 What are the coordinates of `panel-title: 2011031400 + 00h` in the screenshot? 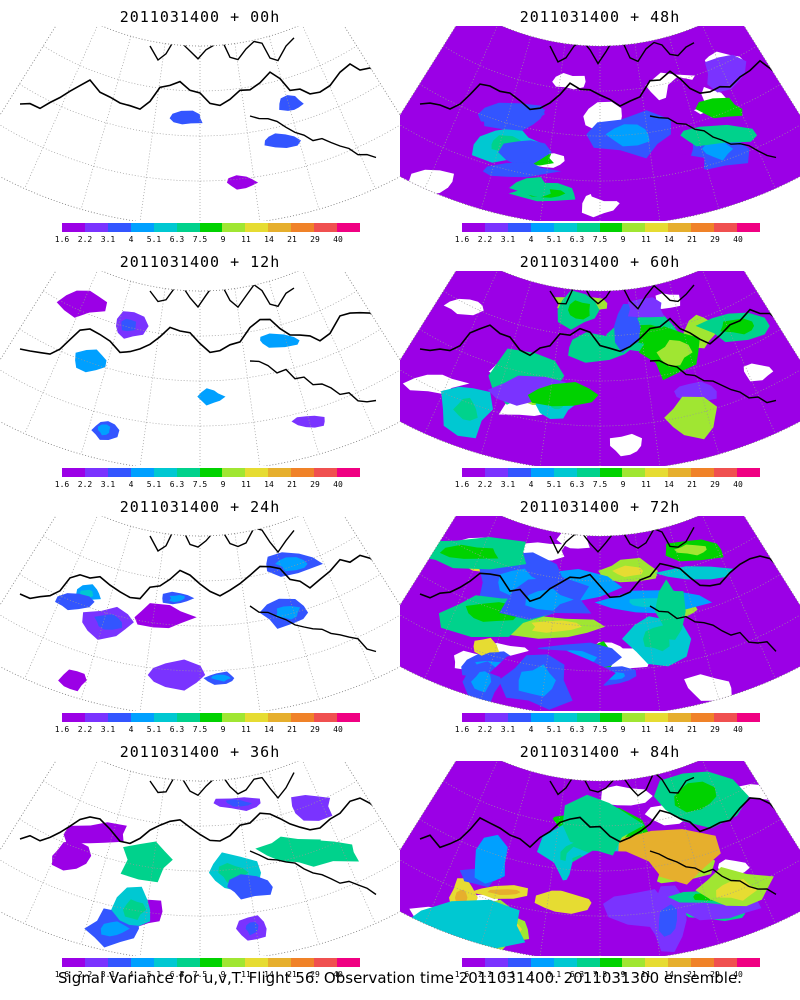 It's located at (200, 17).